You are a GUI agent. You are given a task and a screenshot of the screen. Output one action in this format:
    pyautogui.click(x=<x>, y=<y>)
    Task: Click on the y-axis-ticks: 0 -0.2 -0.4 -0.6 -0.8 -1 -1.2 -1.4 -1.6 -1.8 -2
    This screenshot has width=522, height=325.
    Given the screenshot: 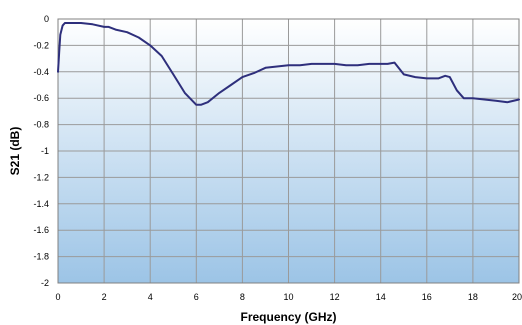 What is the action you would take?
    pyautogui.click(x=41, y=151)
    